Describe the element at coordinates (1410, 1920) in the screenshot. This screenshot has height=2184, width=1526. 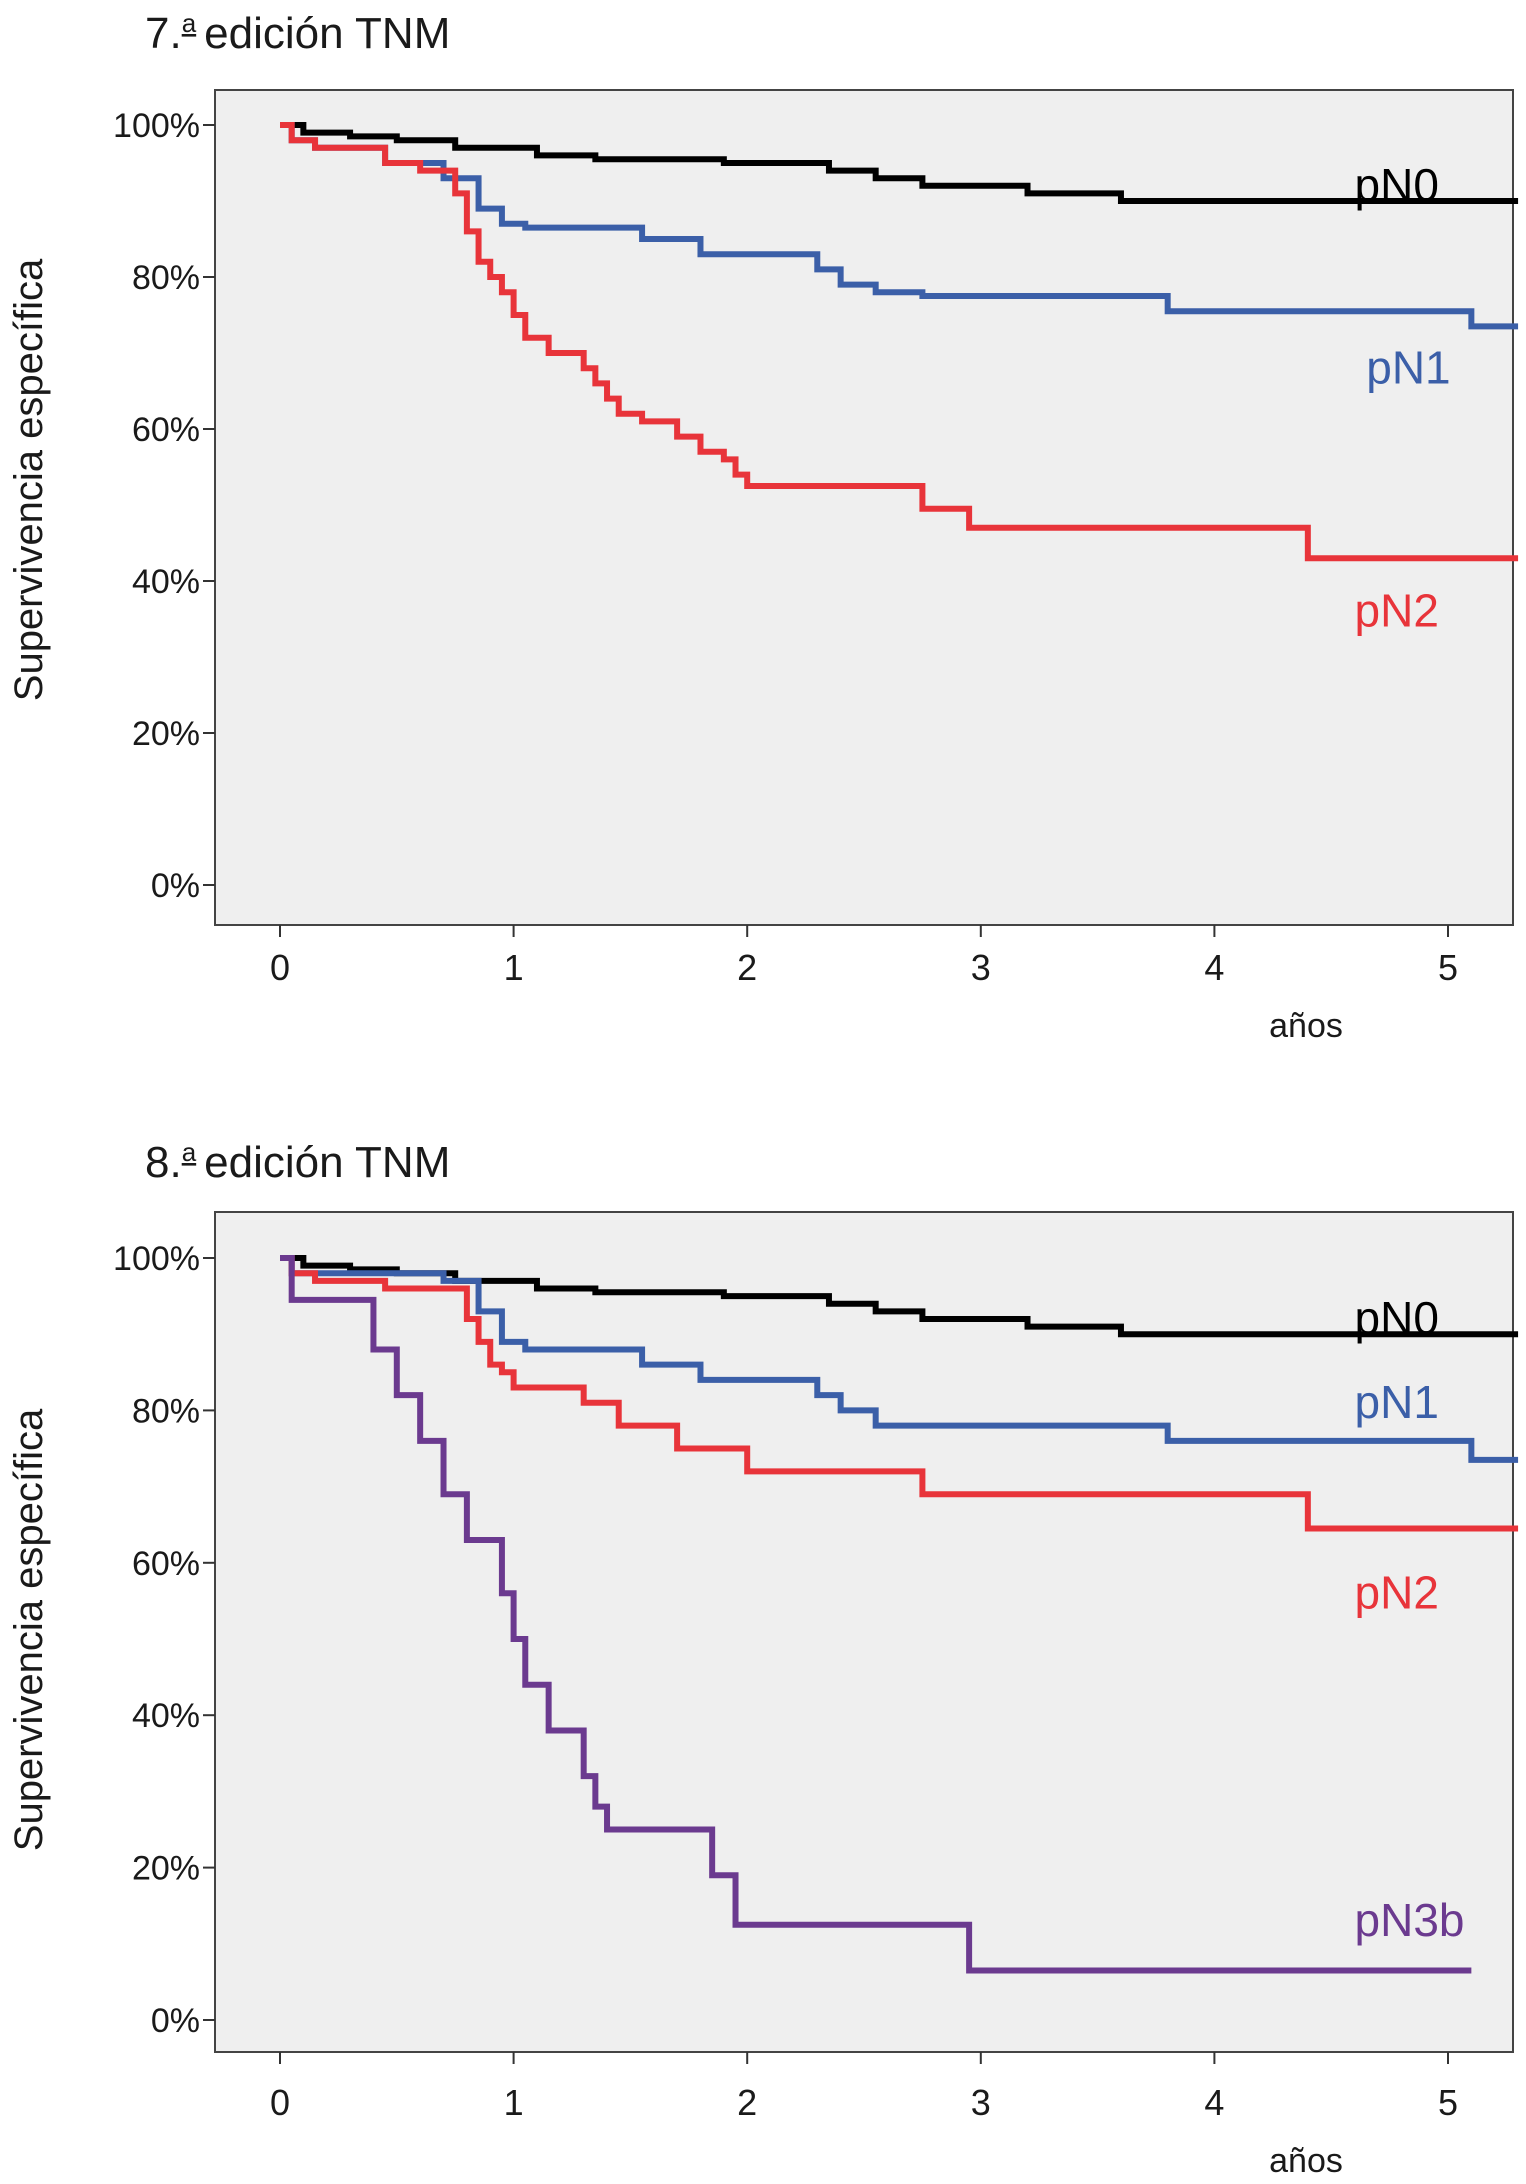
I see `series-label-pn3b: pN3b` at that location.